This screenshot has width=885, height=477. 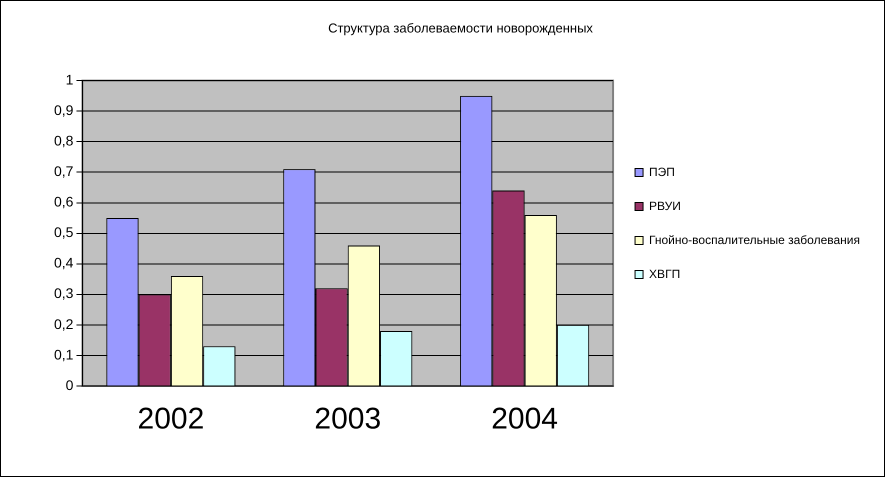 What do you see at coordinates (461, 28) in the screenshot?
I see `chart-title: Структура заболеваемости новорожденных` at bounding box center [461, 28].